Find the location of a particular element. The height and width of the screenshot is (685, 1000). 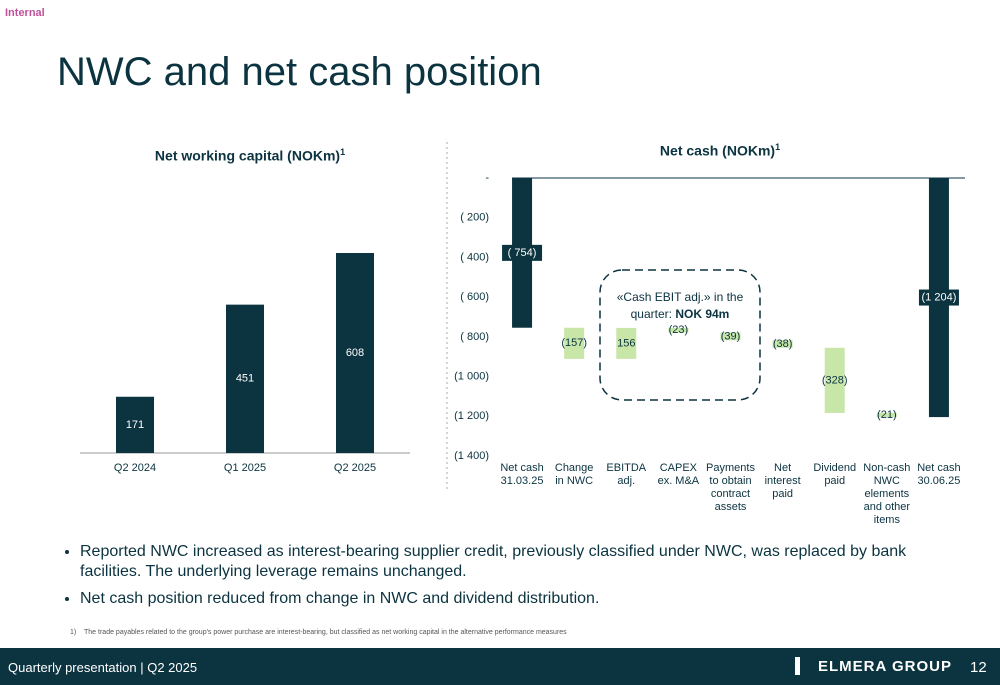

y-tick-label: ( 600) is located at coordinates (474, 297).